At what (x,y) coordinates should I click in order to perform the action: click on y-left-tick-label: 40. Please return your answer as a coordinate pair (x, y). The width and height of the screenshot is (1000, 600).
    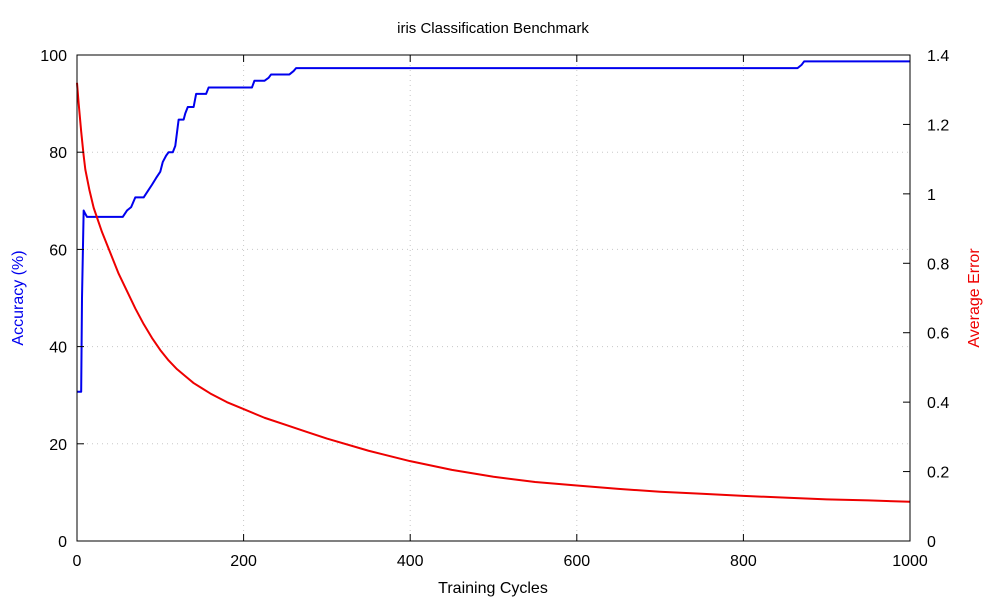
    Looking at the image, I should click on (58, 348).